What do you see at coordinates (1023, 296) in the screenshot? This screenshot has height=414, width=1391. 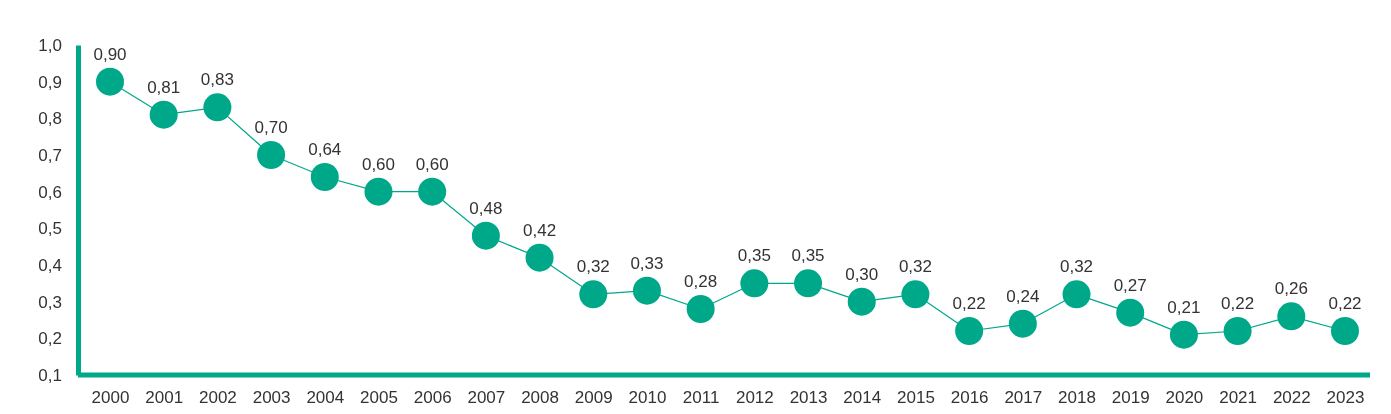 I see `data-label: 0,24` at bounding box center [1023, 296].